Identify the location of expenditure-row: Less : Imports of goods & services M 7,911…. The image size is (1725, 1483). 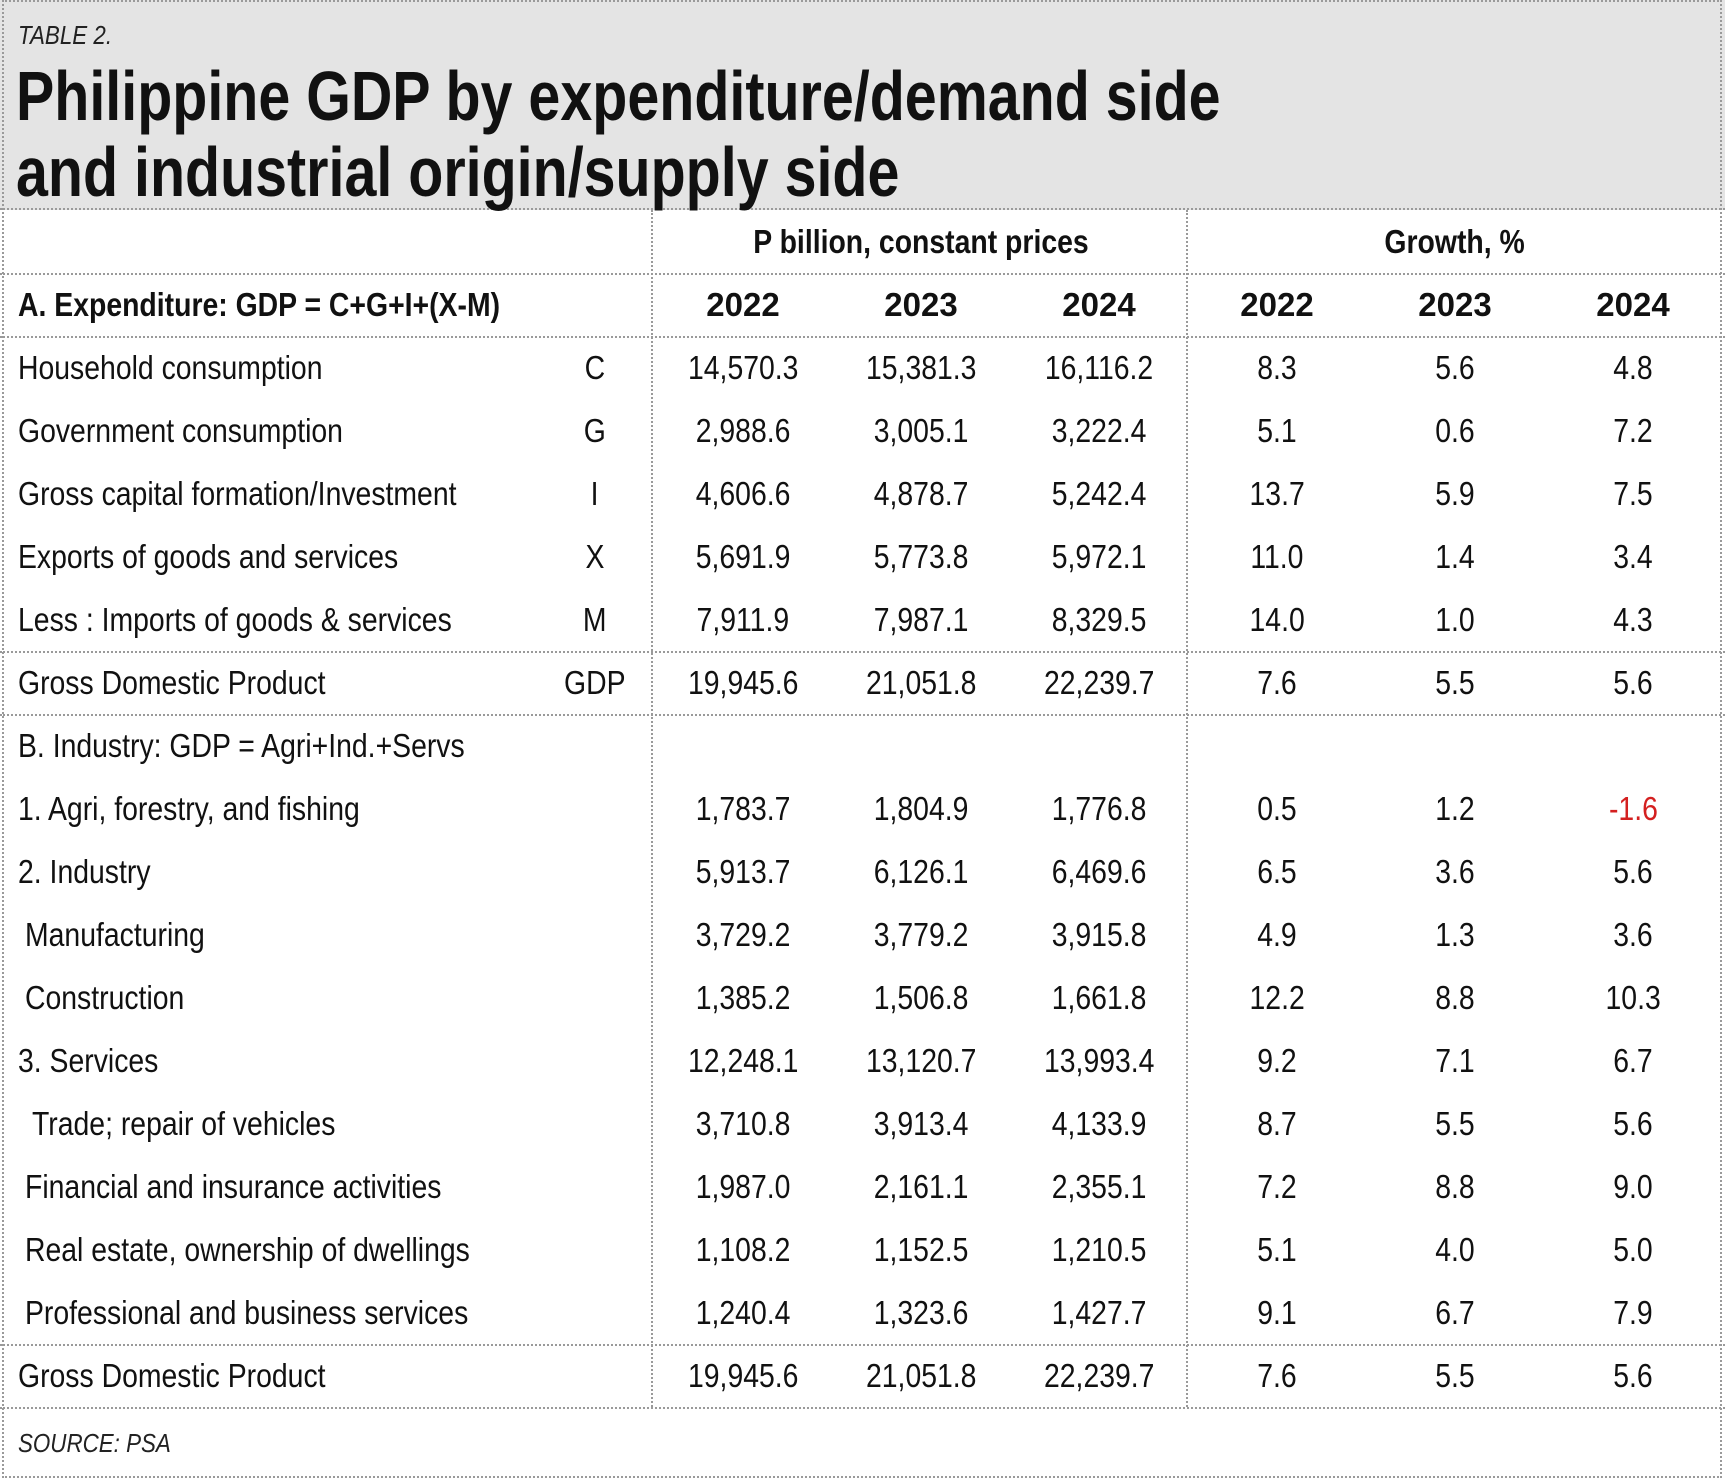
(862, 619).